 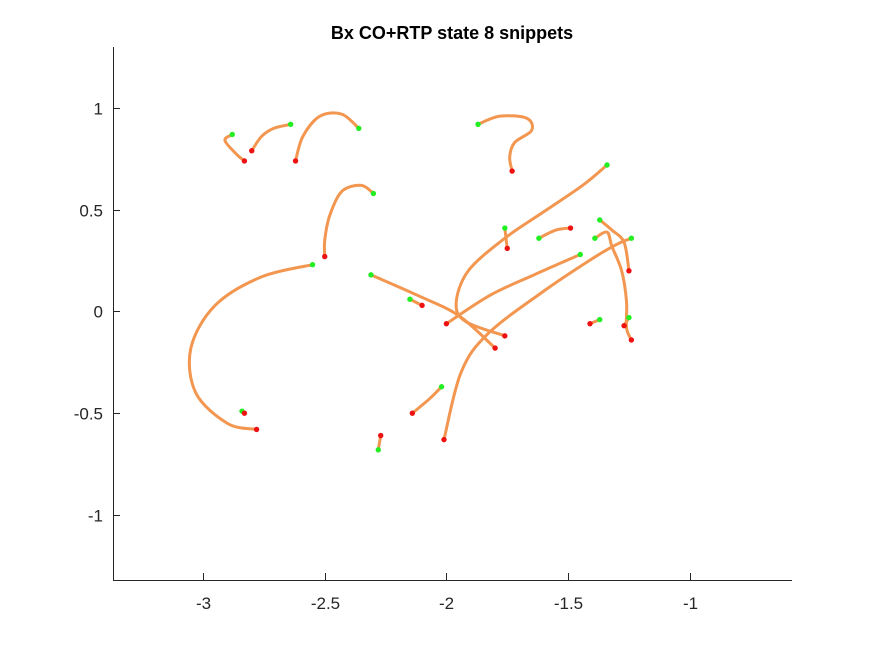 What do you see at coordinates (98, 312) in the screenshot?
I see `y-tick-label-3: 0` at bounding box center [98, 312].